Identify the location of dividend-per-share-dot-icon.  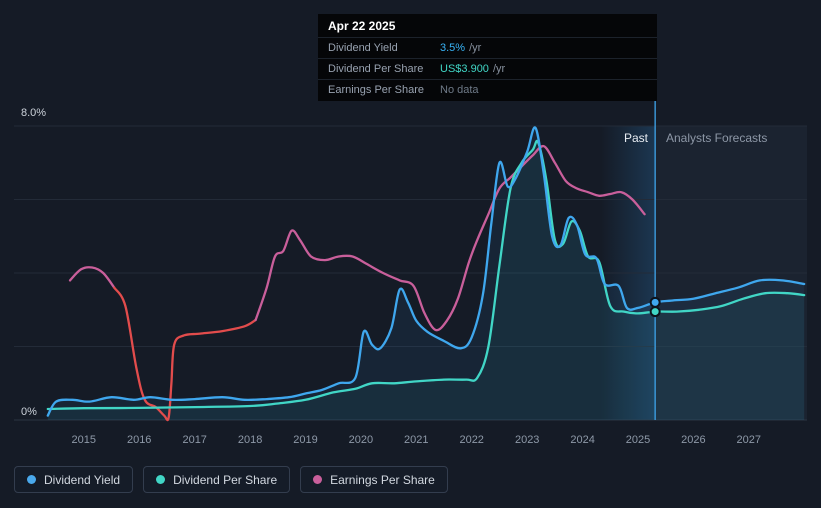
(161, 479).